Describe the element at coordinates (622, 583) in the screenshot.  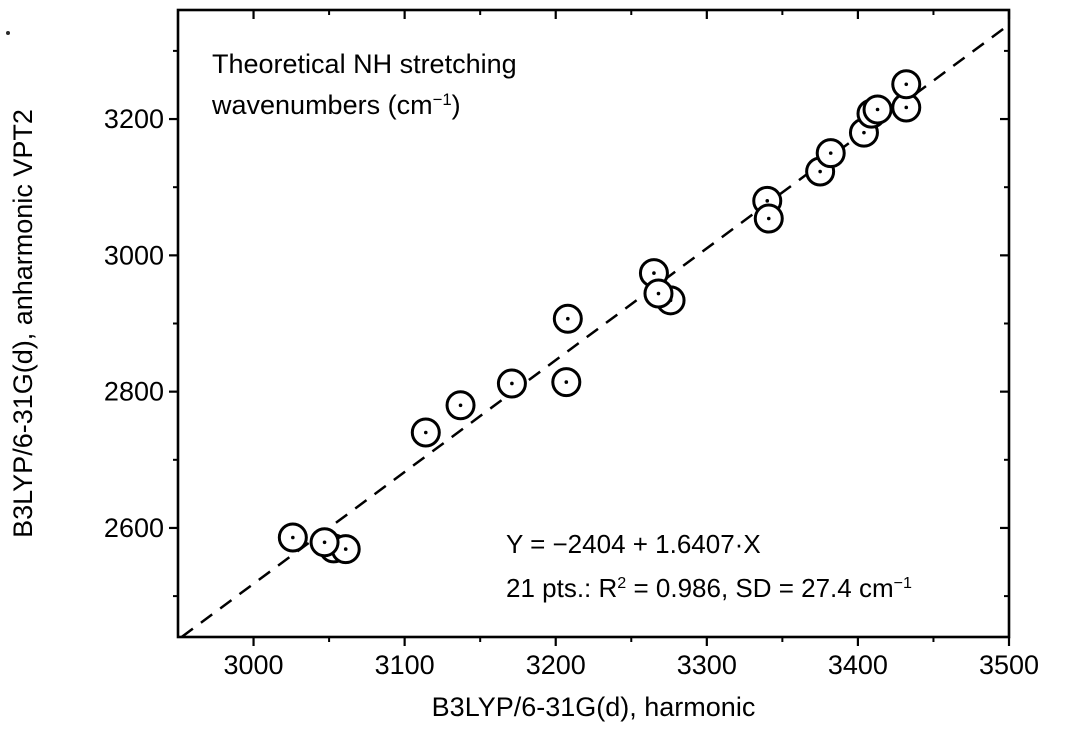
I see `r-squared-superscript: 2` at that location.